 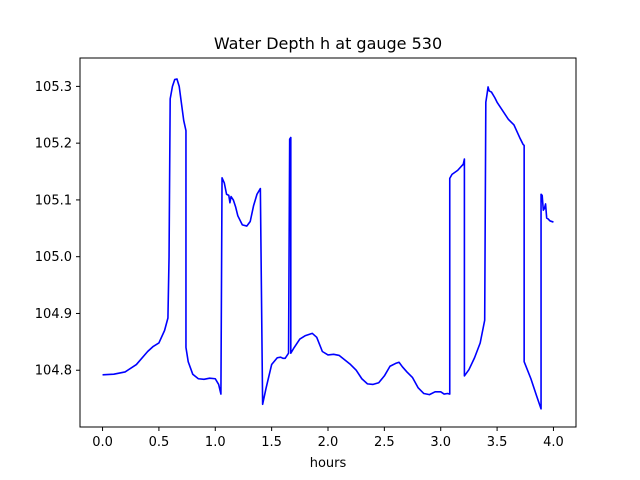 I want to click on x-tick-label: 0.5, so click(x=159, y=442).